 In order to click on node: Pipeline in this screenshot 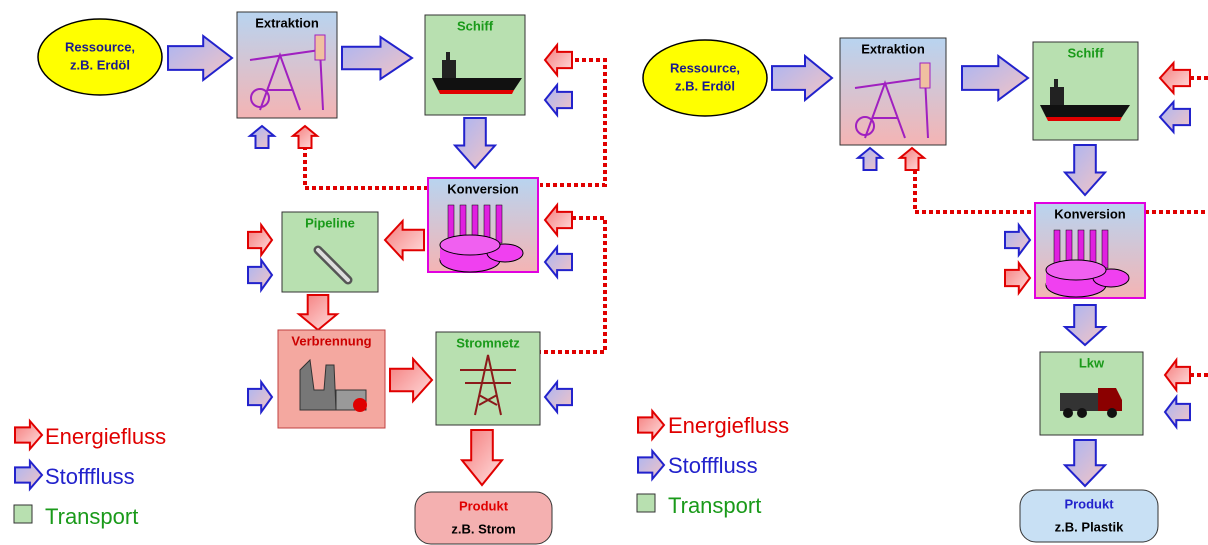, I will do `click(330, 252)`.